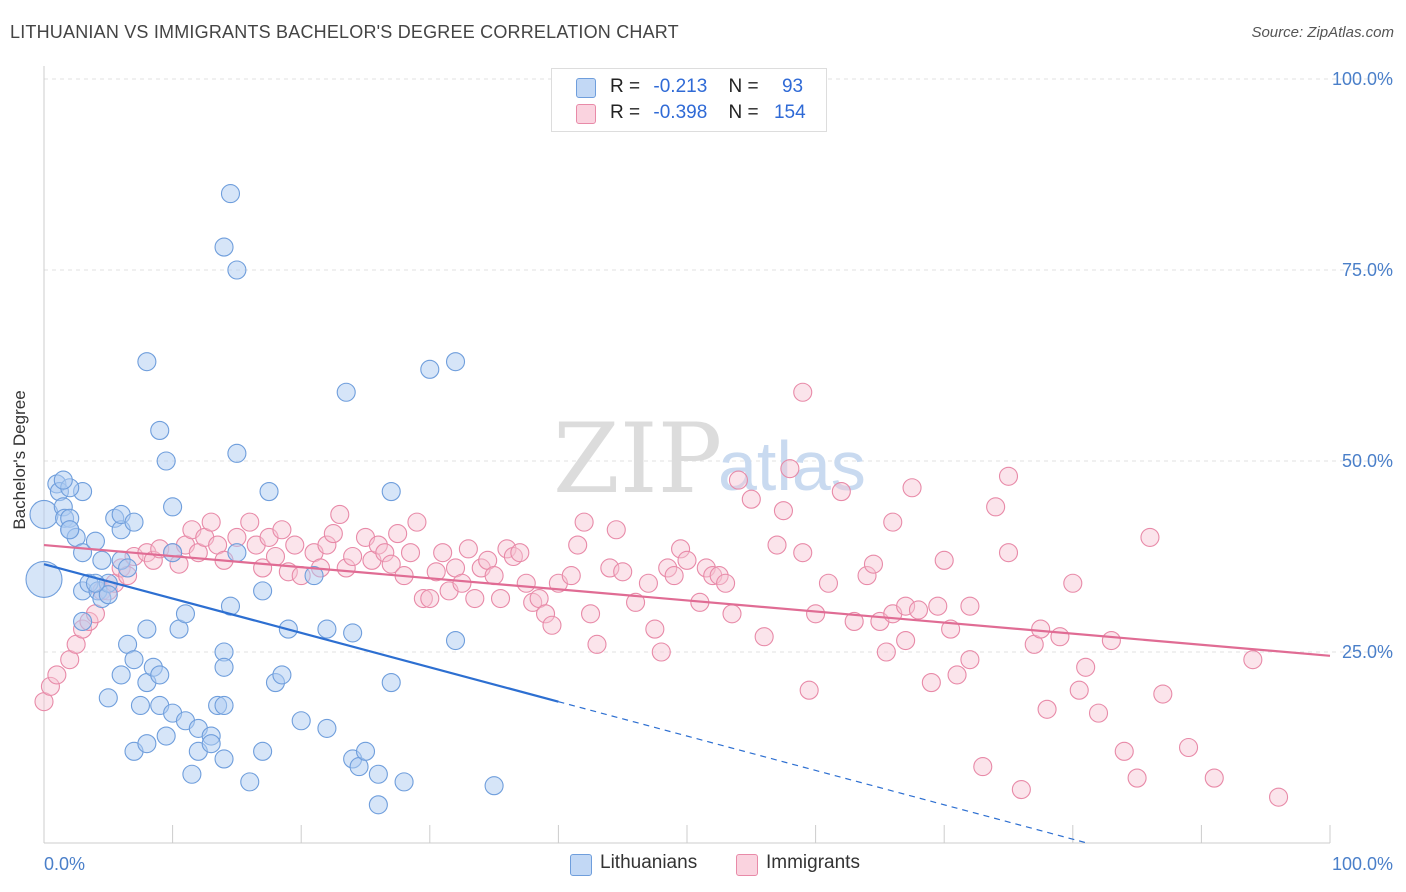 This screenshot has width=1406, height=892. Describe the element at coordinates (1367, 652) in the screenshot. I see `y-tick-label: 25.0%` at that location.